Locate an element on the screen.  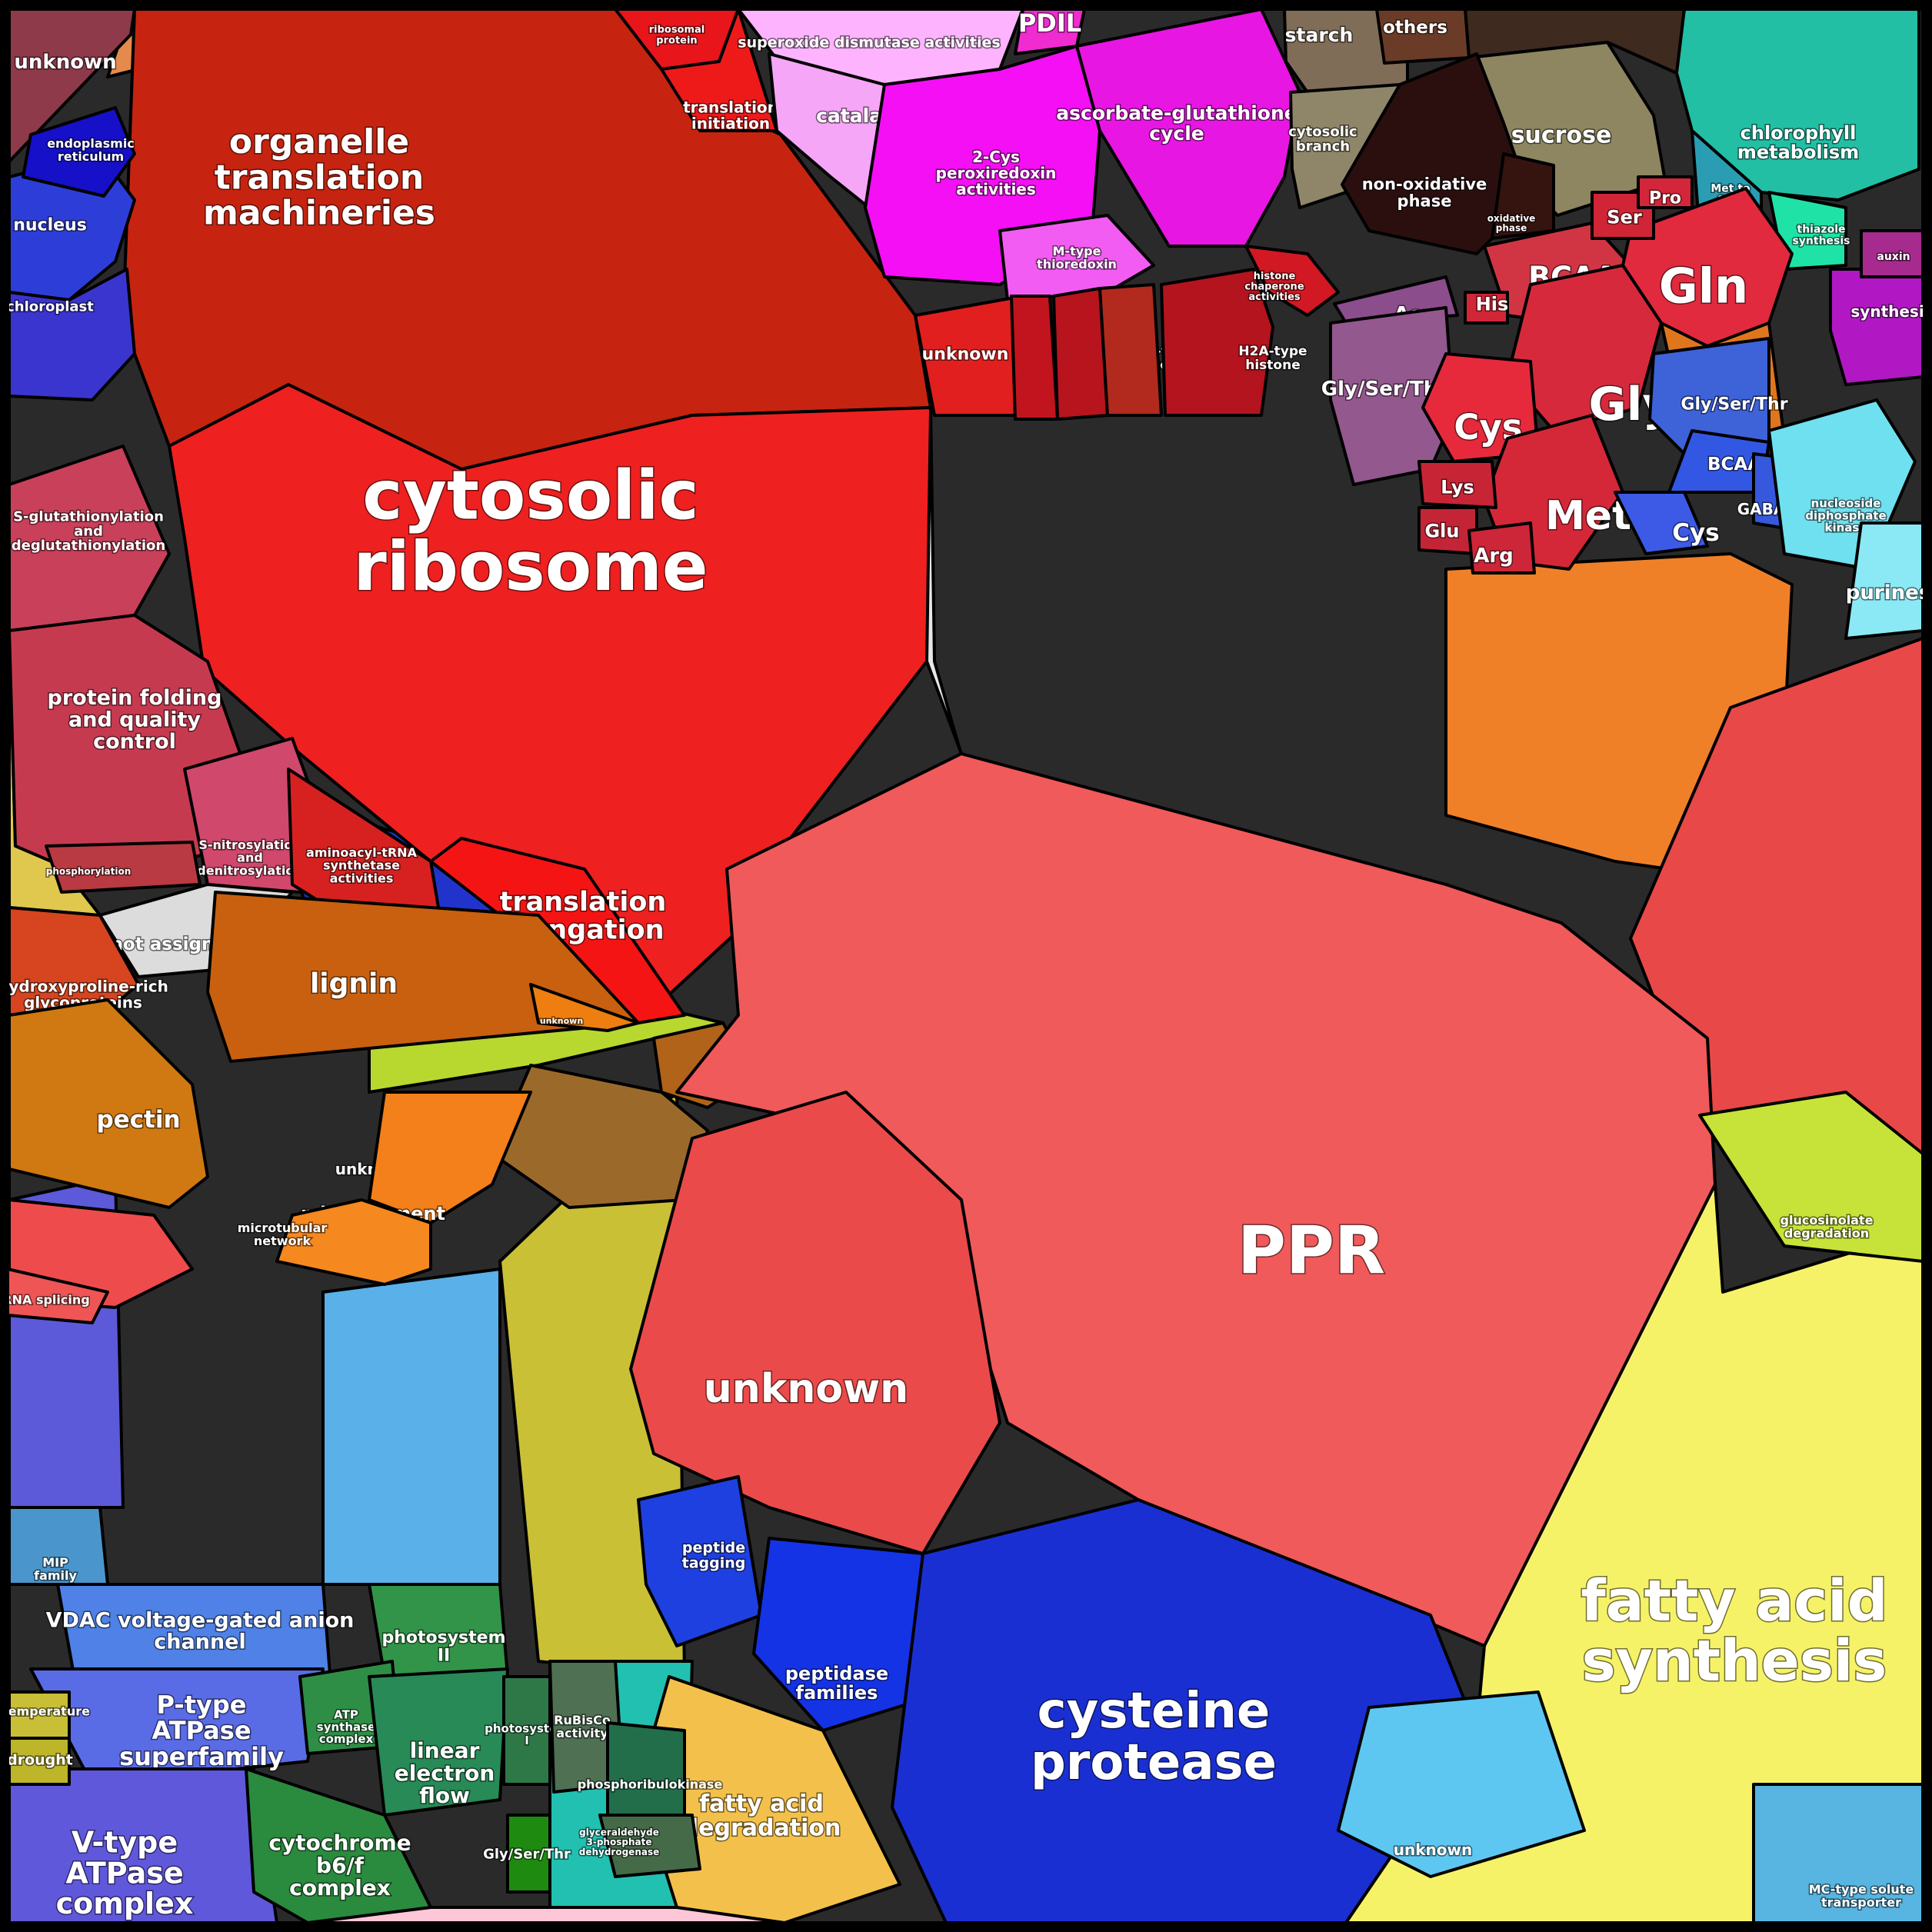
region-cell: Cys is located at coordinates (1480, 407).